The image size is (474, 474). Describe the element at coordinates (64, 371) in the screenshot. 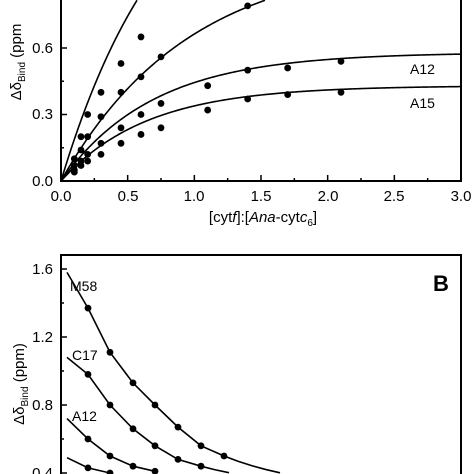

I see `panel-b-ticks` at that location.